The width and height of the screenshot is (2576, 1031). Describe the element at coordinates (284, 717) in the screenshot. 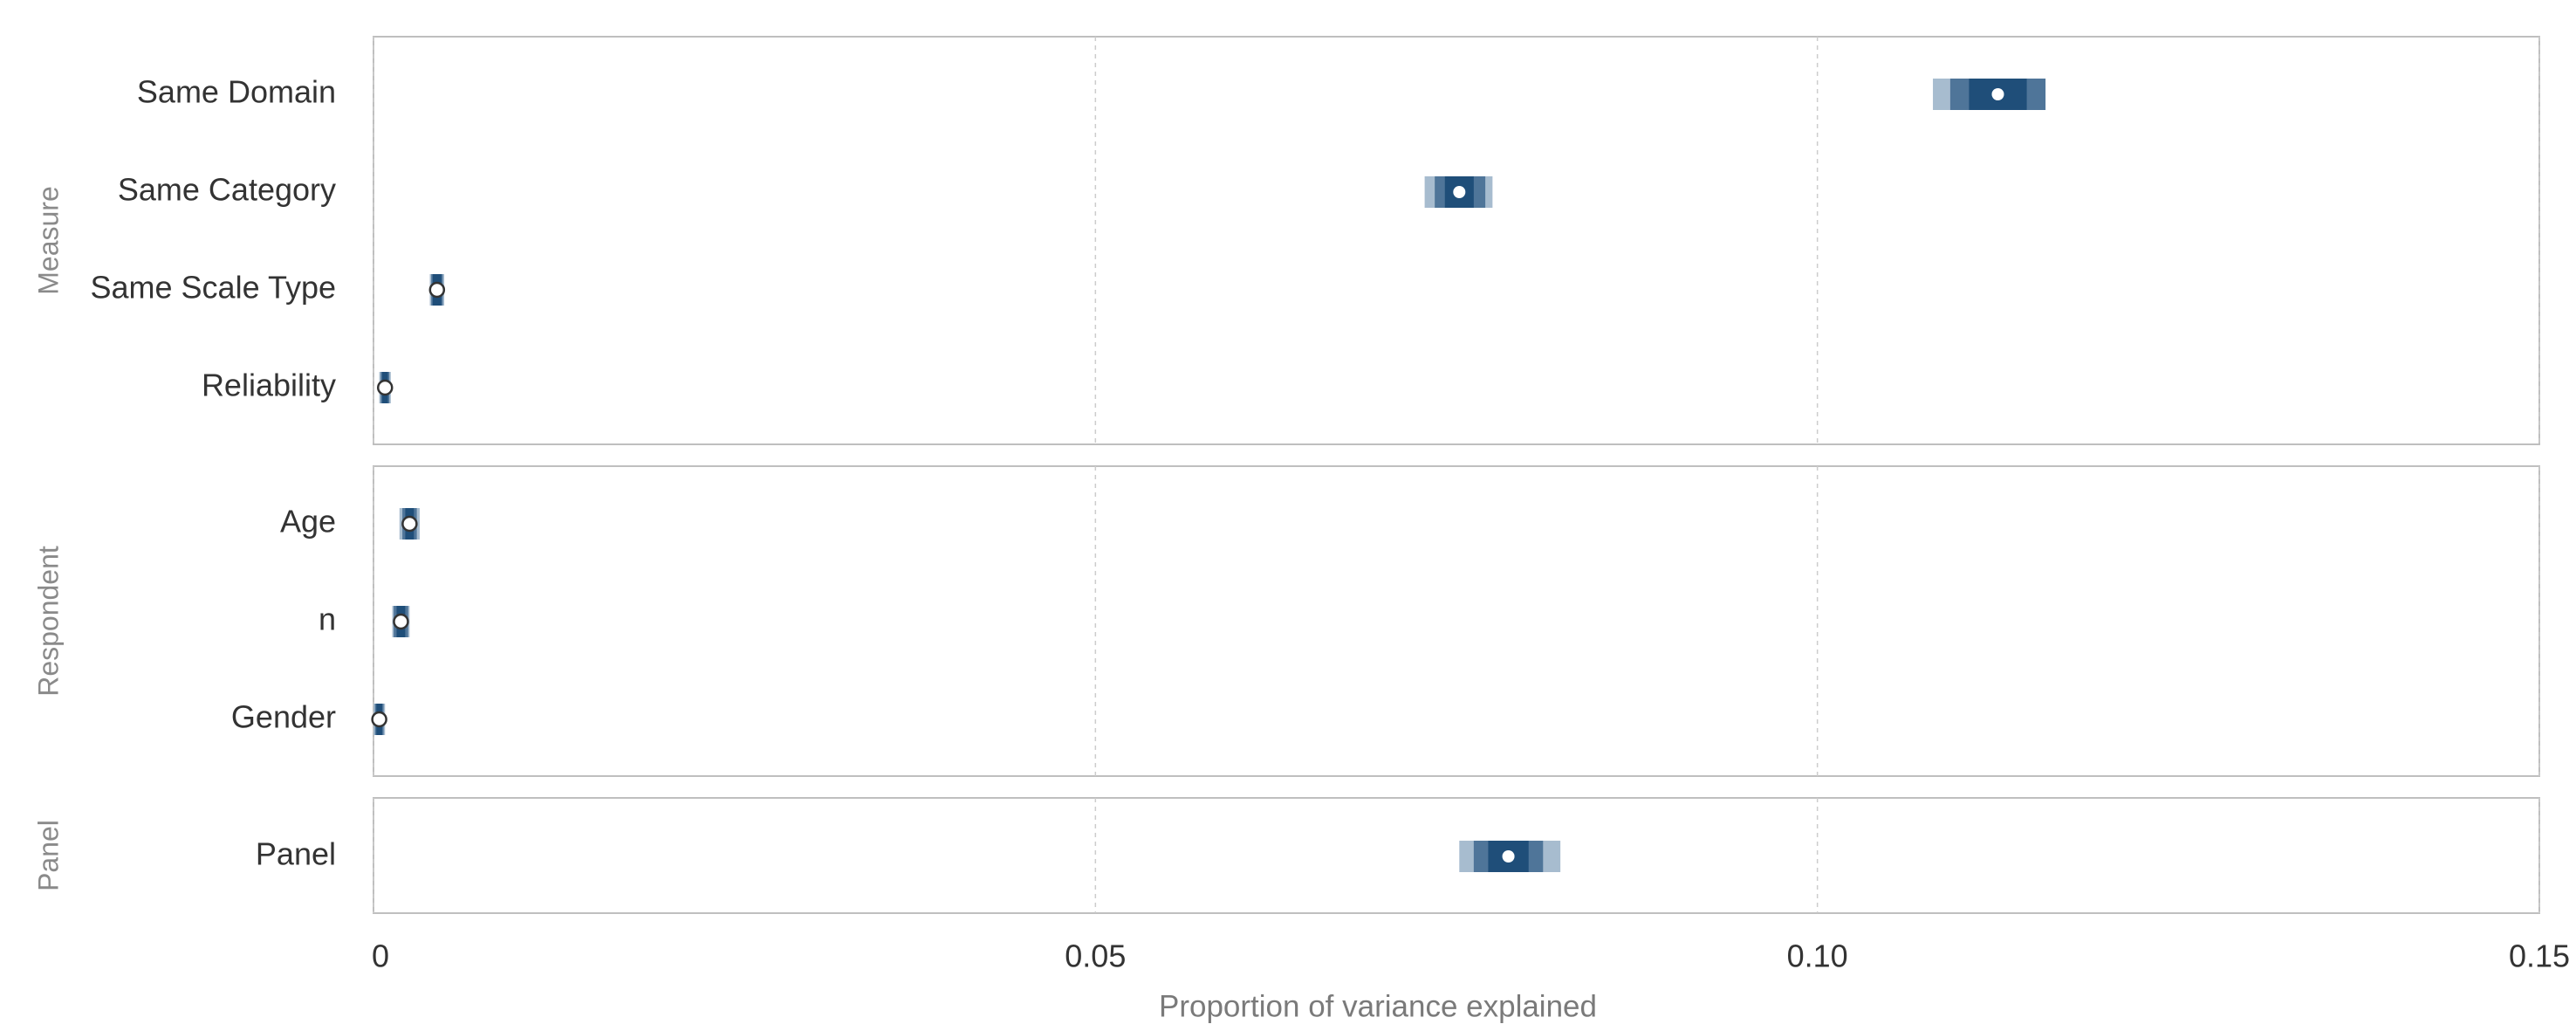

I see `row-label: Gender` at that location.